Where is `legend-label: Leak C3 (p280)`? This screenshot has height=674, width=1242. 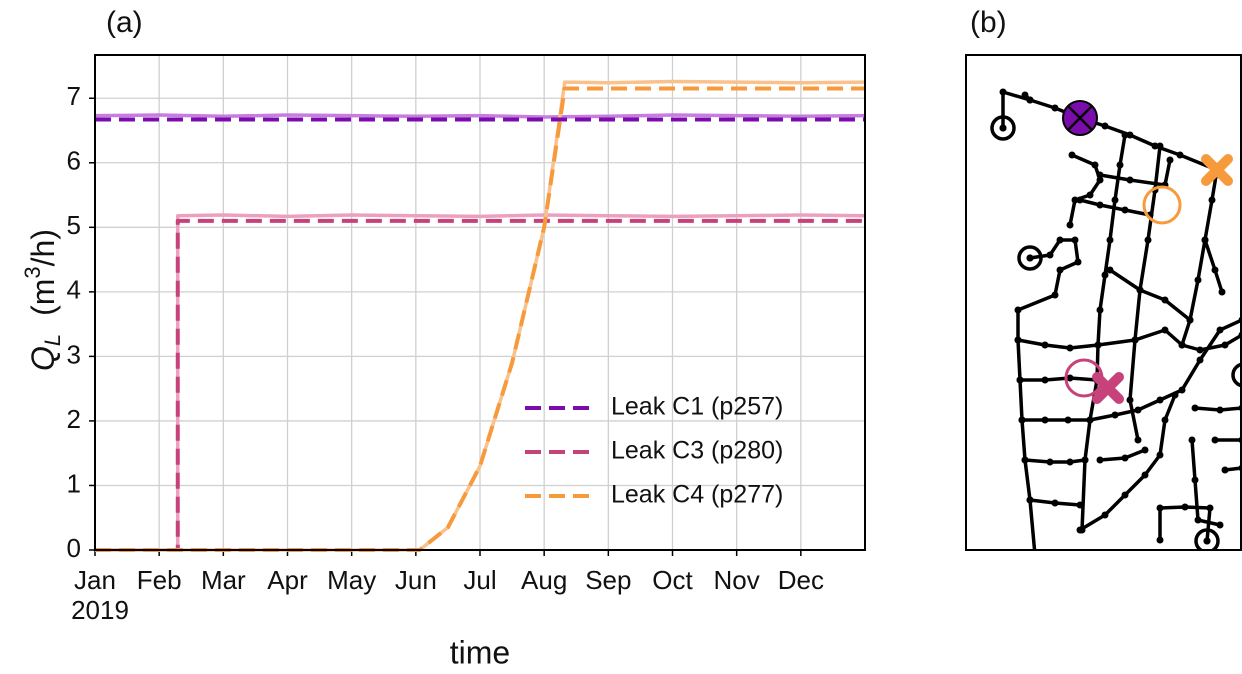 legend-label: Leak C3 (p280) is located at coordinates (697, 451).